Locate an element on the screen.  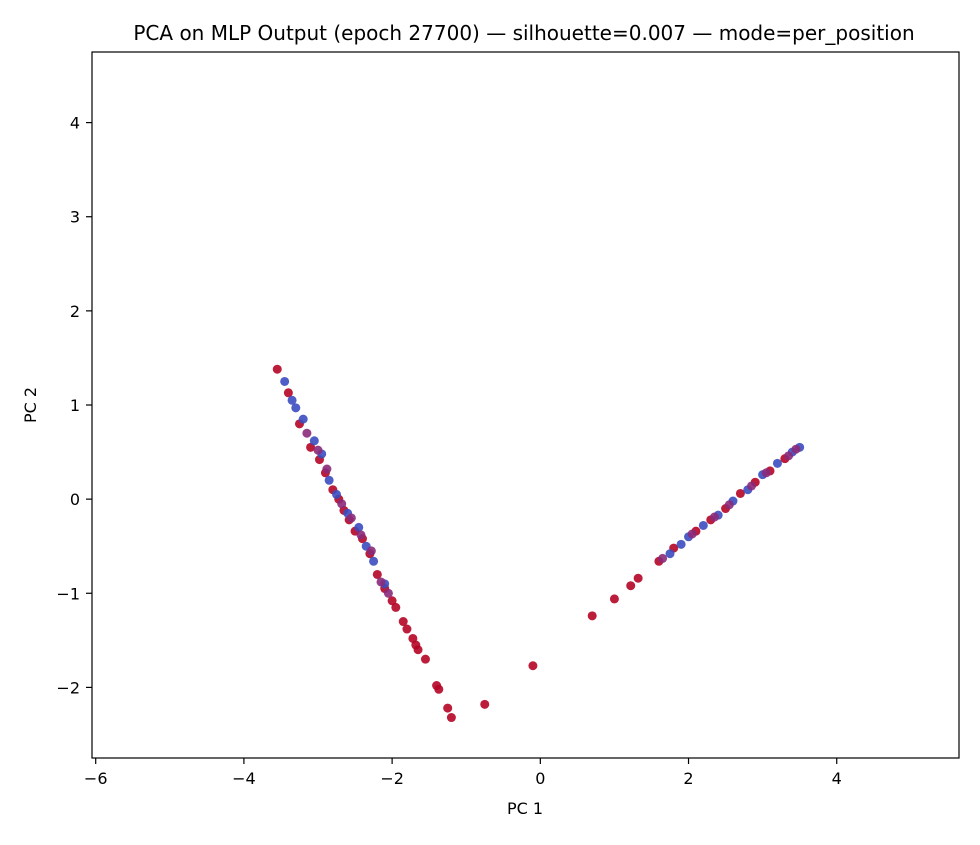
x-tick-label: 2 is located at coordinates (688, 778).